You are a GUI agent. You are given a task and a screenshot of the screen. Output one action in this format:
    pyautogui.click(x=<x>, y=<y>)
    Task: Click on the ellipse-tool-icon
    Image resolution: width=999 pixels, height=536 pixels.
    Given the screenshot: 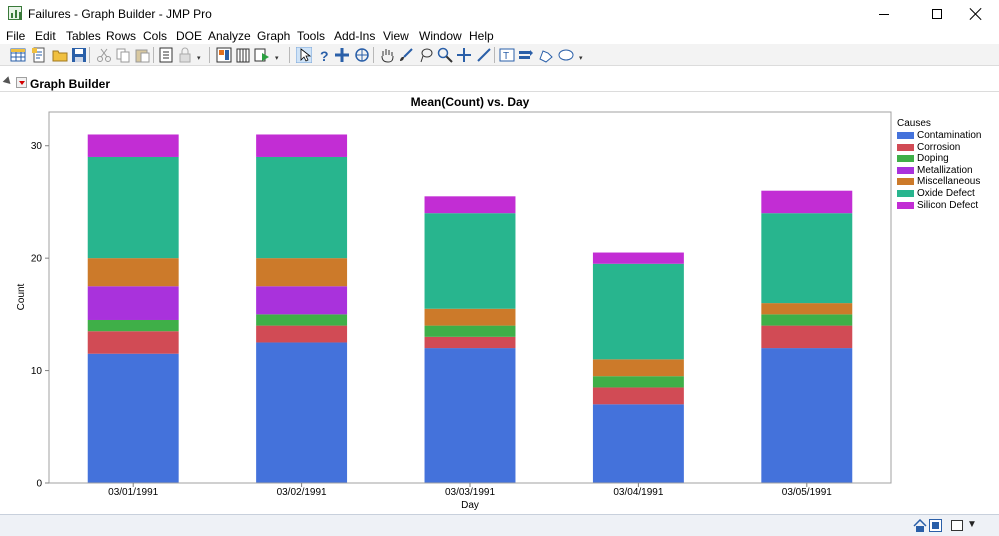 What is the action you would take?
    pyautogui.click(x=566, y=55)
    